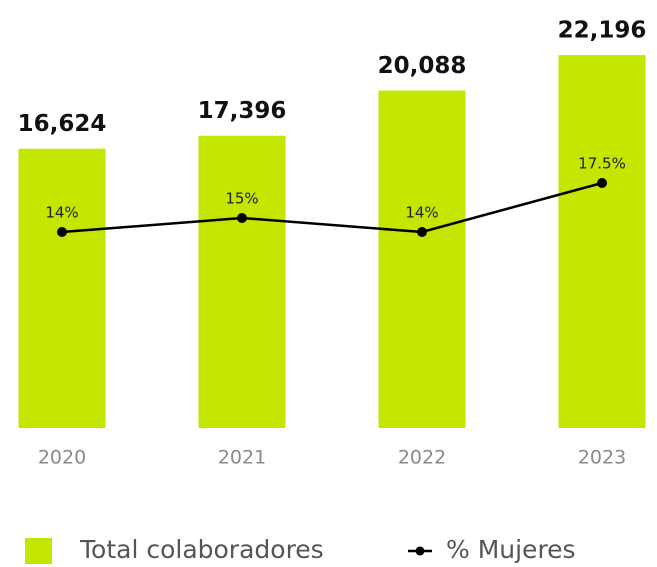 Image resolution: width=657 pixels, height=567 pixels. Describe the element at coordinates (241, 199) in the screenshot. I see `line-value-label: 15%` at that location.